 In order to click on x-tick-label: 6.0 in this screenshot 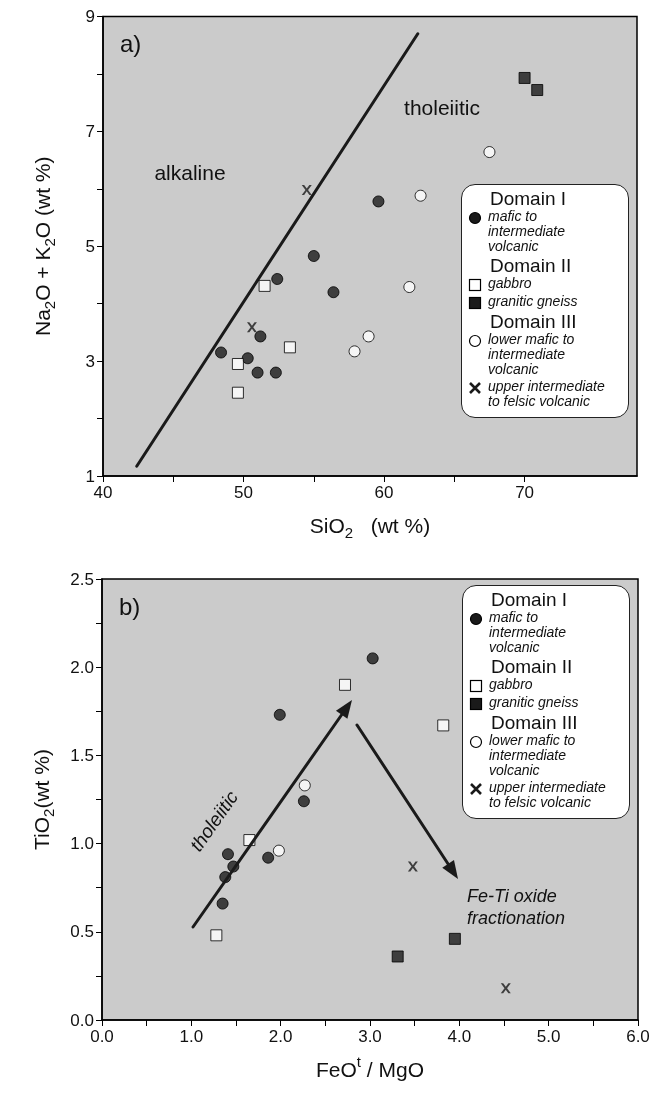, I will do `click(638, 1036)`.